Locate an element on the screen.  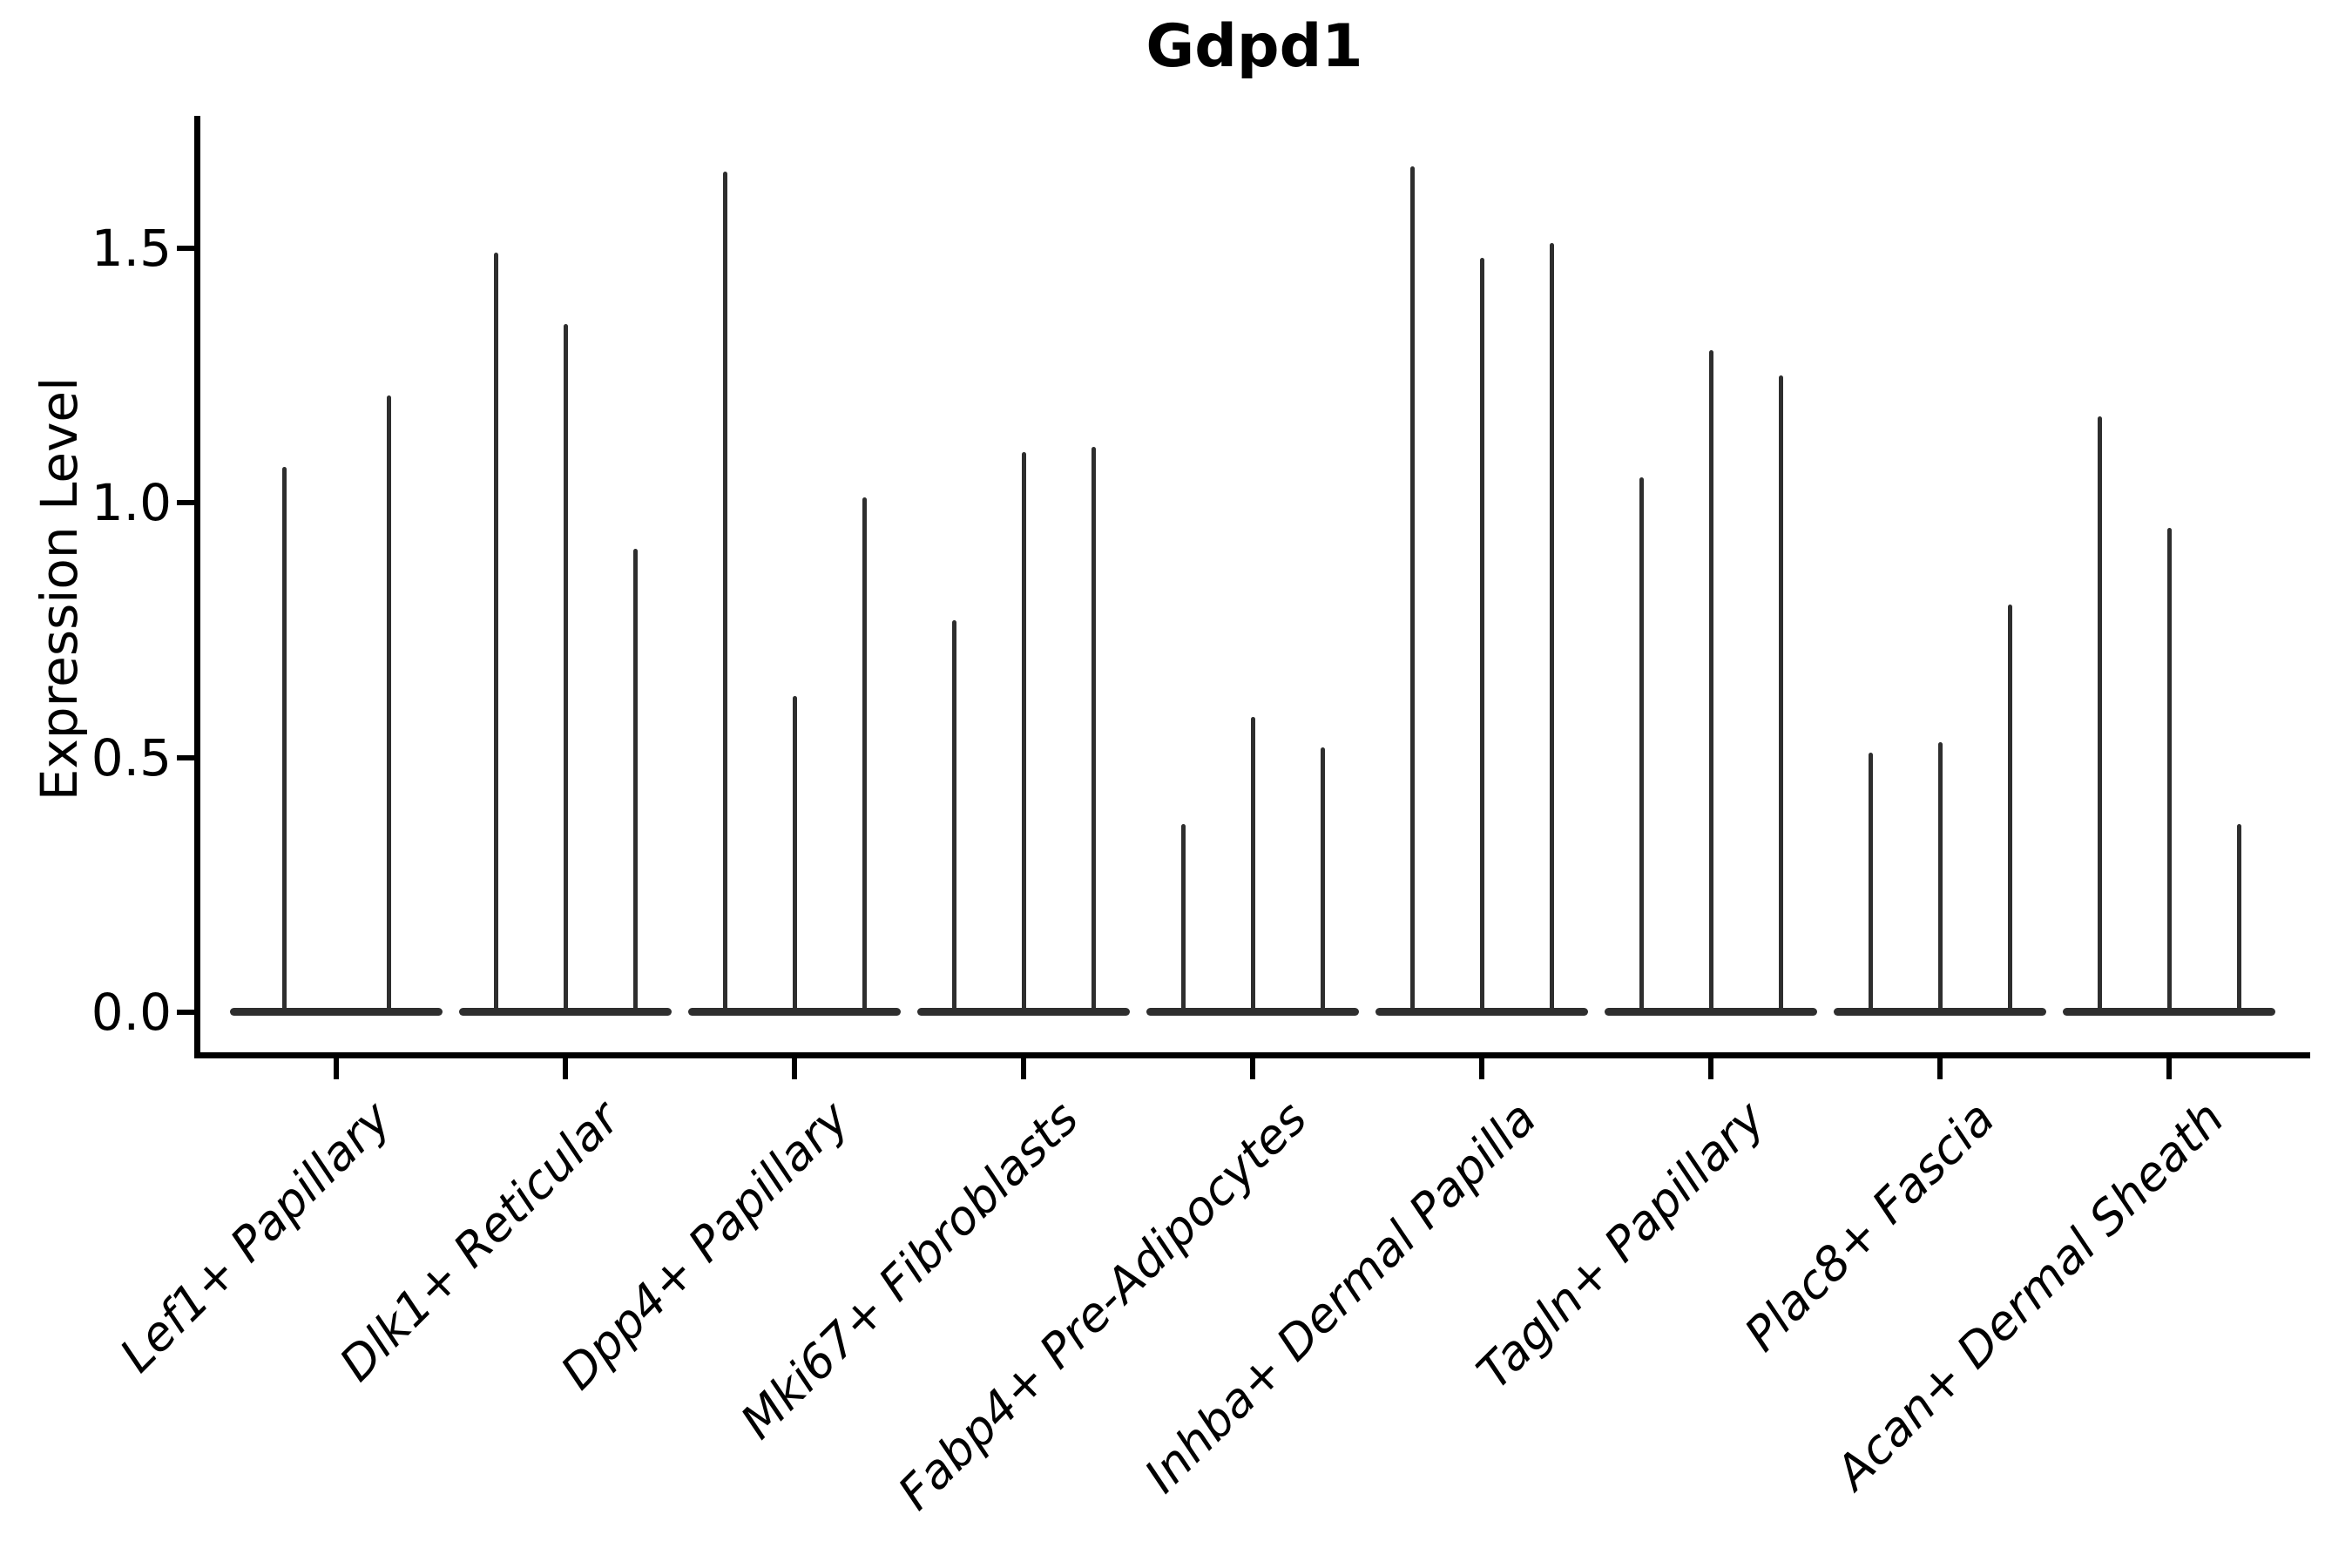
chart-title: Gdpd1 is located at coordinates (1254, 46).